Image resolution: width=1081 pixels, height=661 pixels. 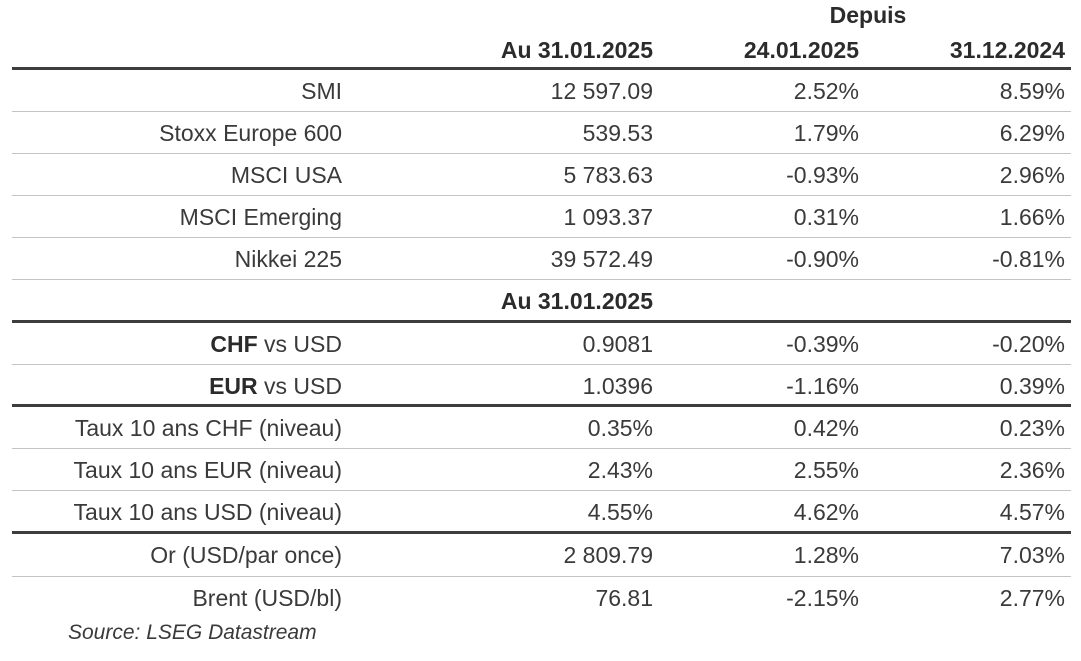 What do you see at coordinates (620, 512) in the screenshot?
I see `row-value: 4.55%` at bounding box center [620, 512].